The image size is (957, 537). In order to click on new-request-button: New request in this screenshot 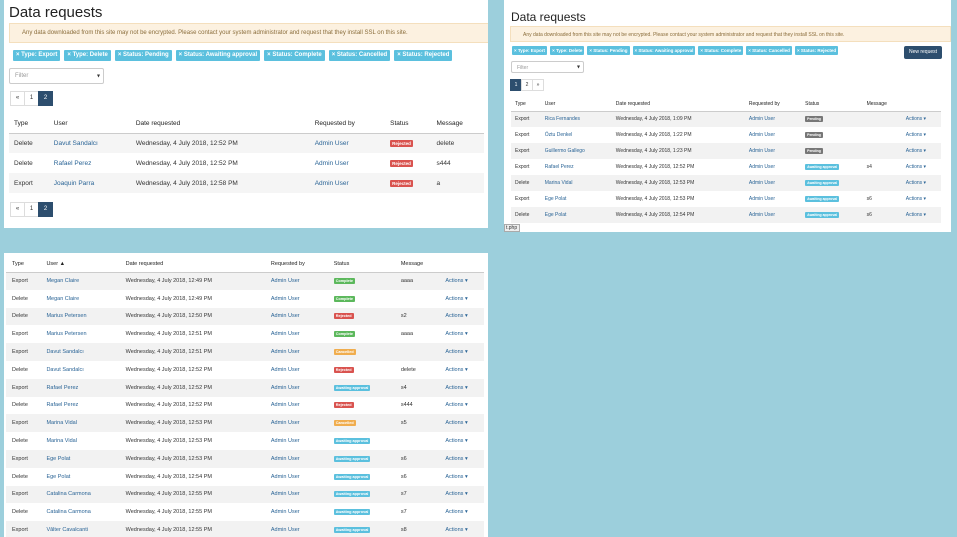, I will do `click(923, 52)`.